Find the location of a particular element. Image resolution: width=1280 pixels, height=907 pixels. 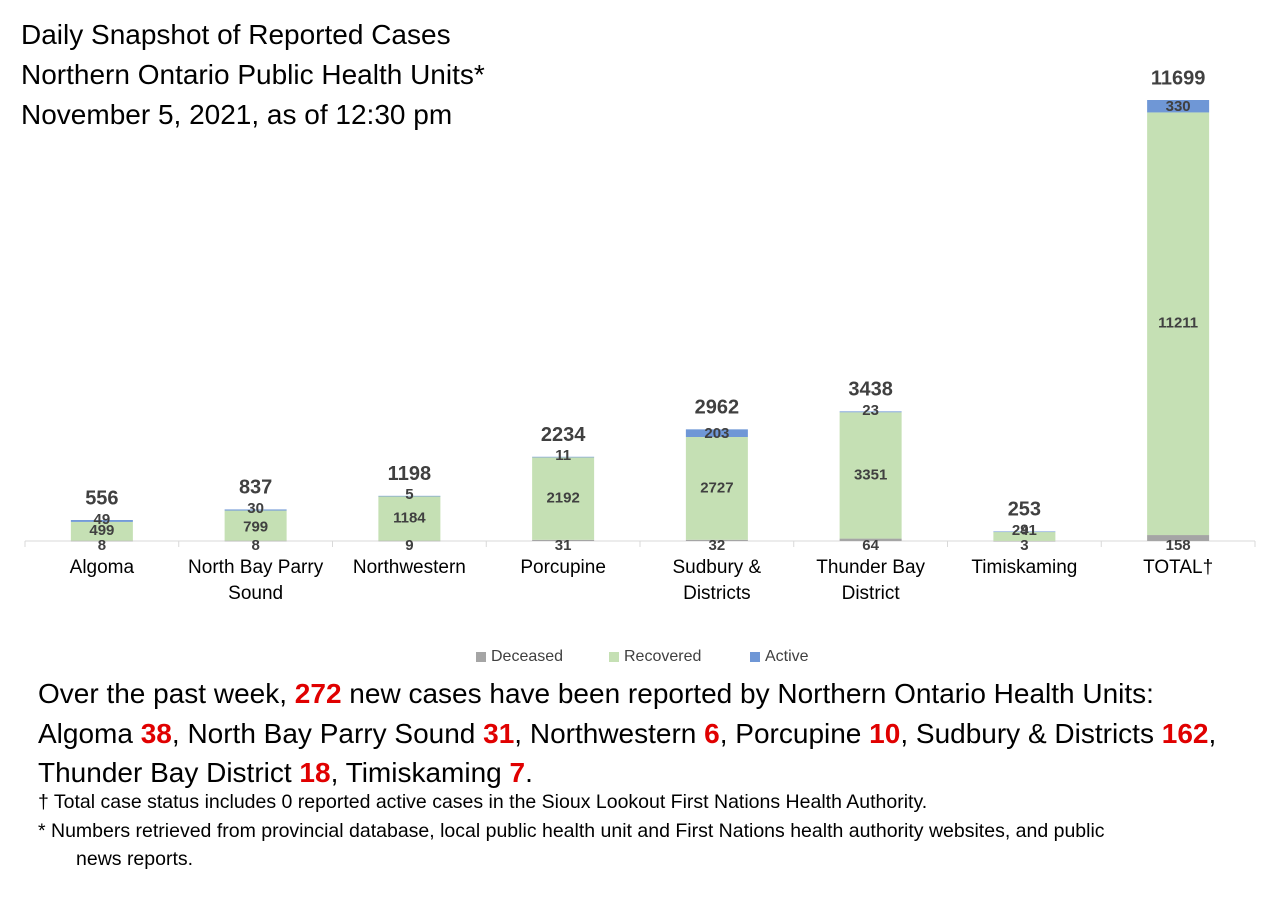

data-label-recovered: 499 is located at coordinates (101, 530).